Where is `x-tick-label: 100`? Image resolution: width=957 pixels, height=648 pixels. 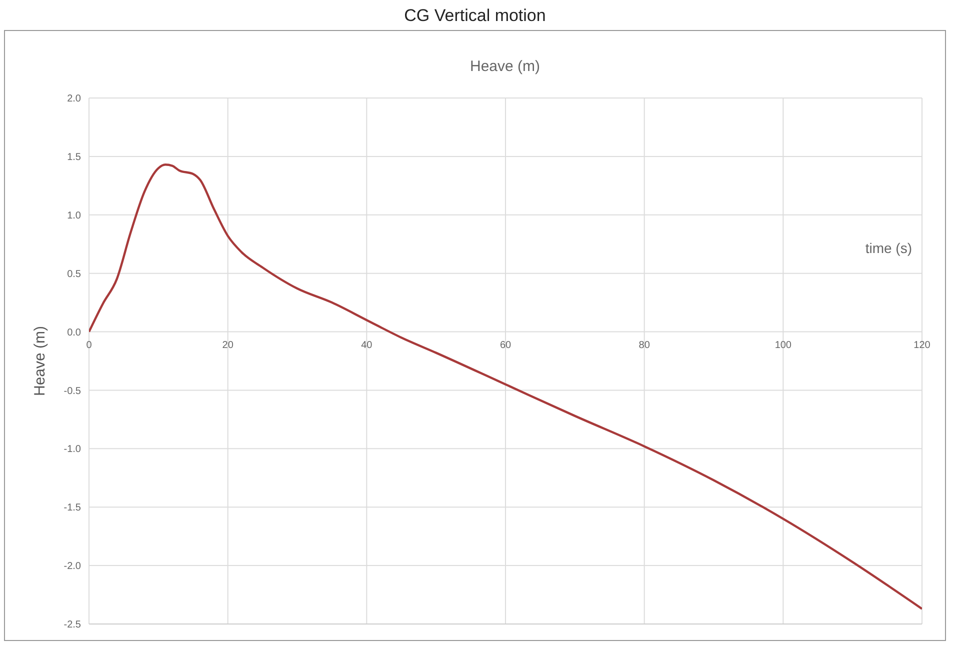 x-tick-label: 100 is located at coordinates (783, 345).